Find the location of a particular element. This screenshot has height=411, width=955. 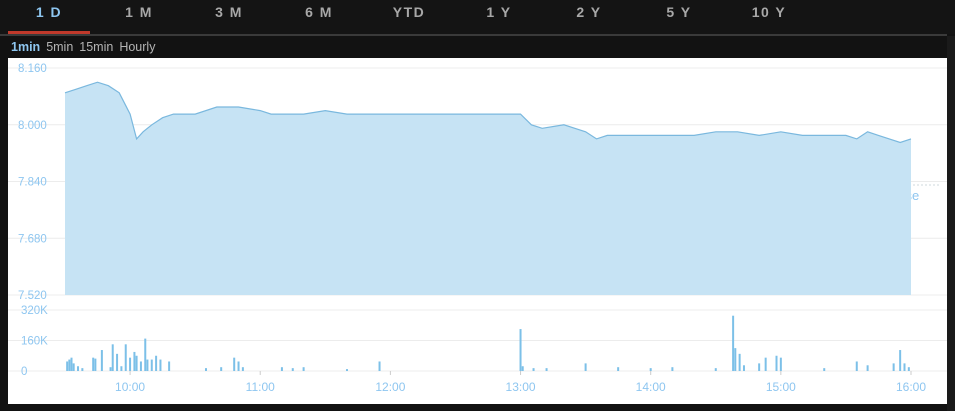

x-tick-label: 10:00 is located at coordinates (130, 387).